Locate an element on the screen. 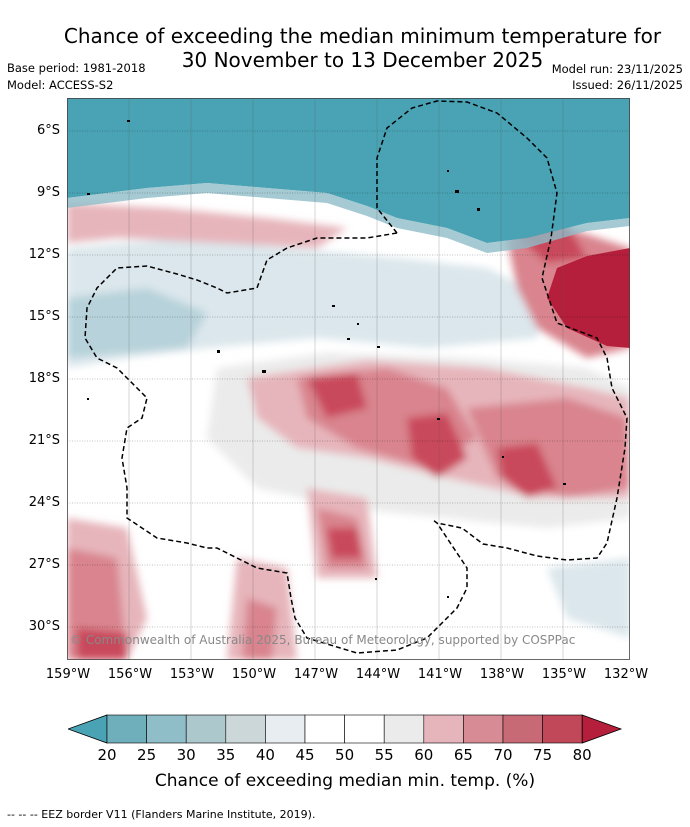 The image size is (690, 827). colorbar-tick-65: 65 is located at coordinates (463, 755).